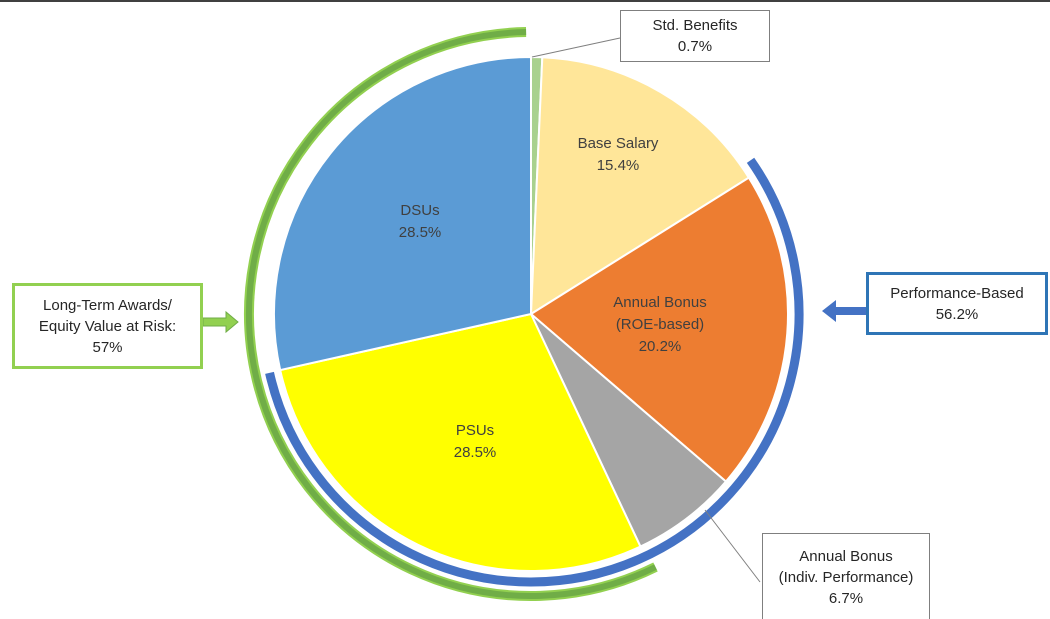 The width and height of the screenshot is (1050, 619). Describe the element at coordinates (660, 346) in the screenshot. I see `value-label: 20.2%` at that location.